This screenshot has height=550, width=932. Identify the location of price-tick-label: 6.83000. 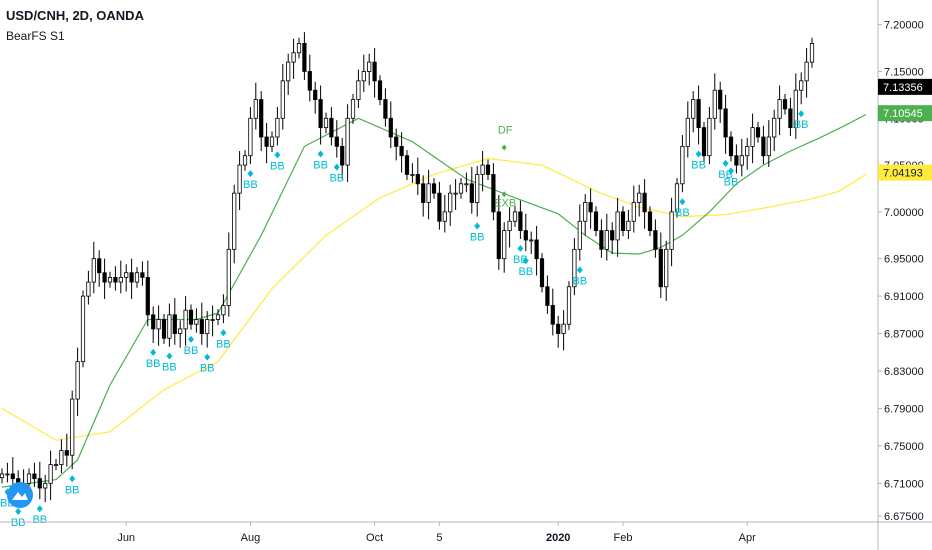
(904, 372).